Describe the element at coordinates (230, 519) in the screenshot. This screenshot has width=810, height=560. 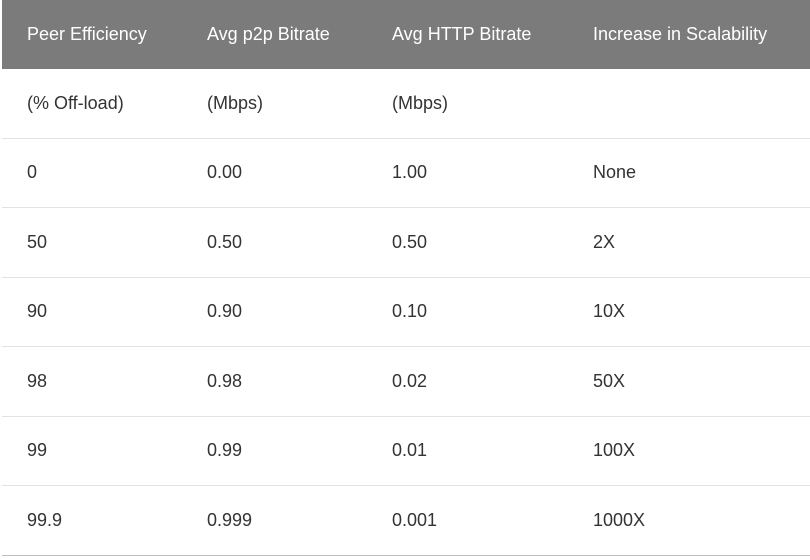
I see `table-cell: 0.999` at that location.